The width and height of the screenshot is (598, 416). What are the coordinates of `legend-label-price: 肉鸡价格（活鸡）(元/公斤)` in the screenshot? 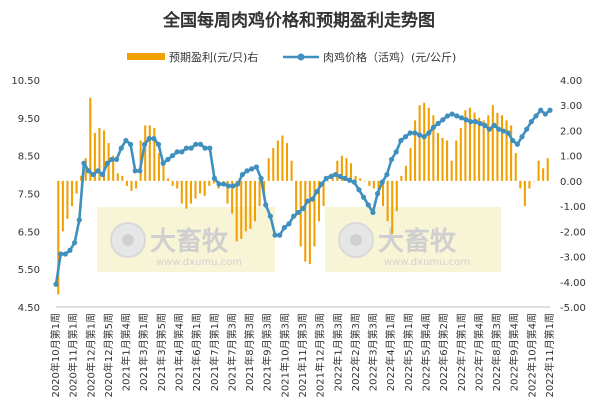 It's located at (389, 57).